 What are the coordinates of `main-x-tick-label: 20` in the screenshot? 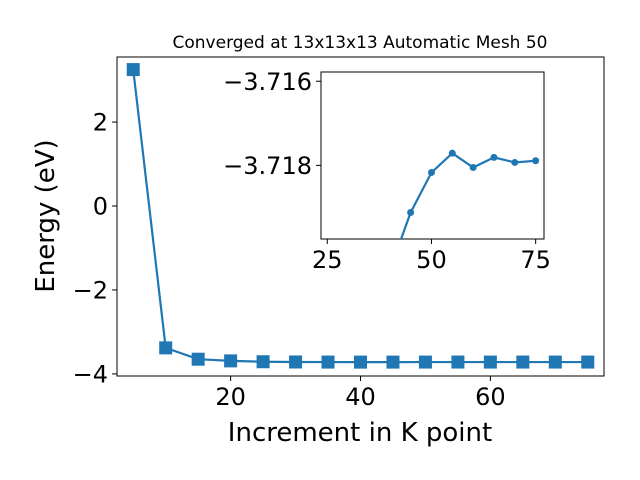 It's located at (230, 397).